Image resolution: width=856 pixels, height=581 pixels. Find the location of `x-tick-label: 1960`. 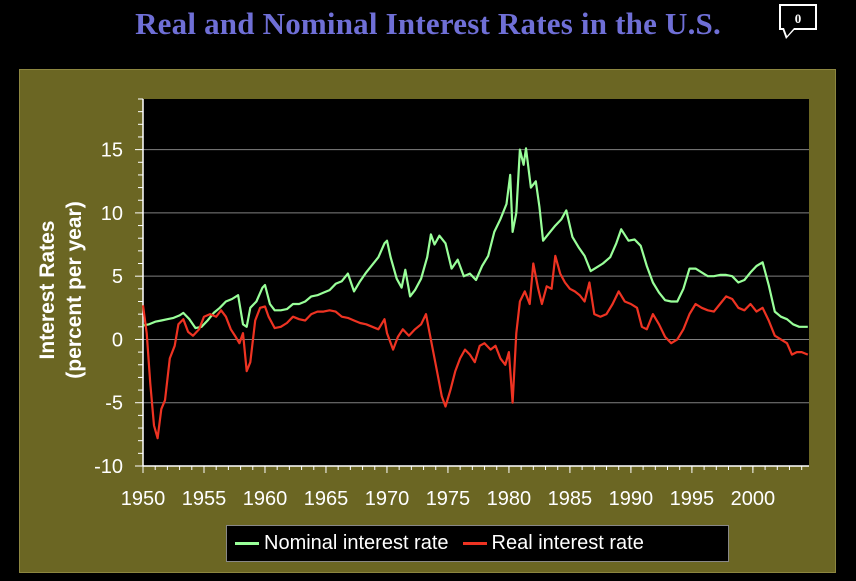

x-tick-label: 1960 is located at coordinates (265, 499).